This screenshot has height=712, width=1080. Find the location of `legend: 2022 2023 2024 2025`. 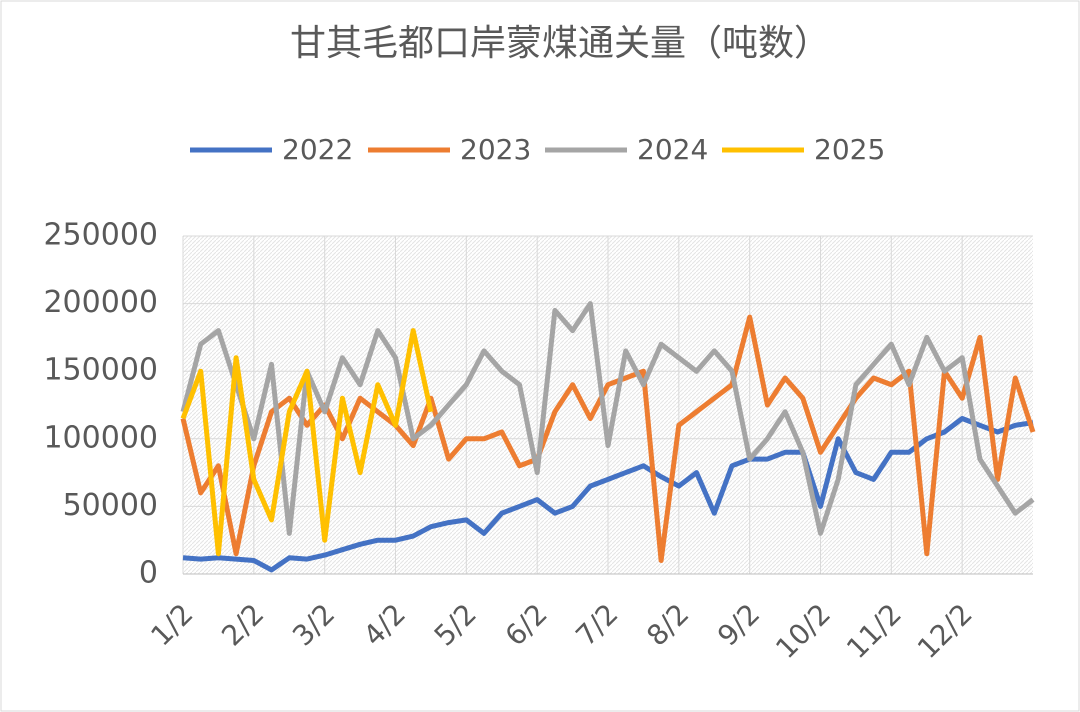

legend: 2022 2023 2024 2025 is located at coordinates (537, 149).